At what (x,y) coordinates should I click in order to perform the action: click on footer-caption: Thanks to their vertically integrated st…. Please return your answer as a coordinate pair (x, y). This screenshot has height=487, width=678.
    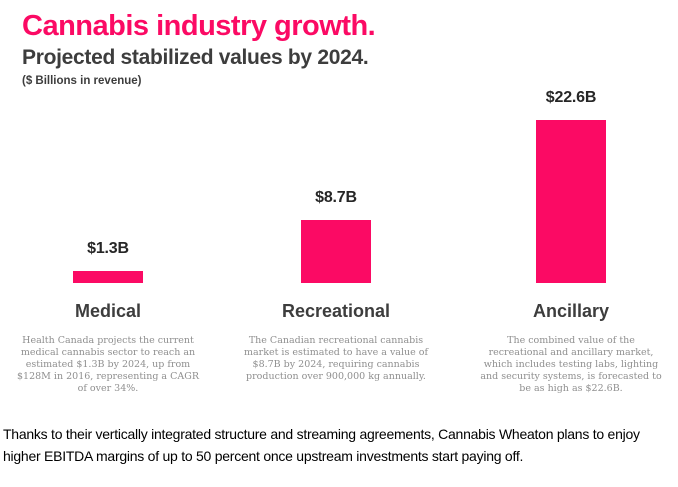
    Looking at the image, I should click on (321, 445).